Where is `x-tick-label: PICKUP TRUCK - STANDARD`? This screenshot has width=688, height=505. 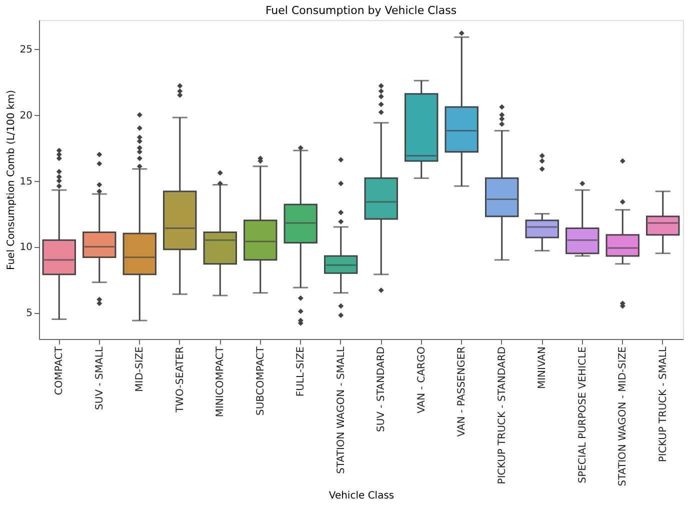
x-tick-label: PICKUP TRUCK - STANDARD is located at coordinates (502, 415).